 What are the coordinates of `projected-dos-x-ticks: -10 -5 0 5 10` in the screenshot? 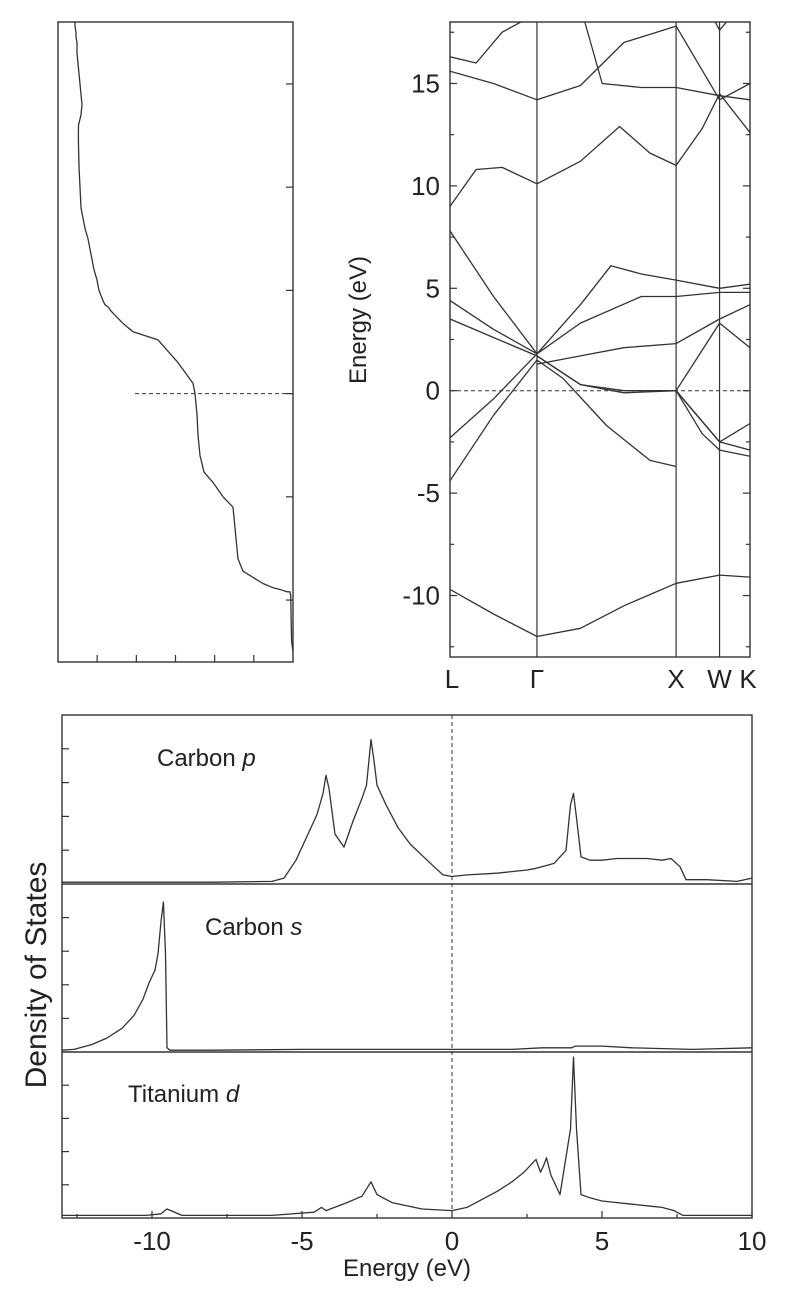 It's located at (421, 1233).